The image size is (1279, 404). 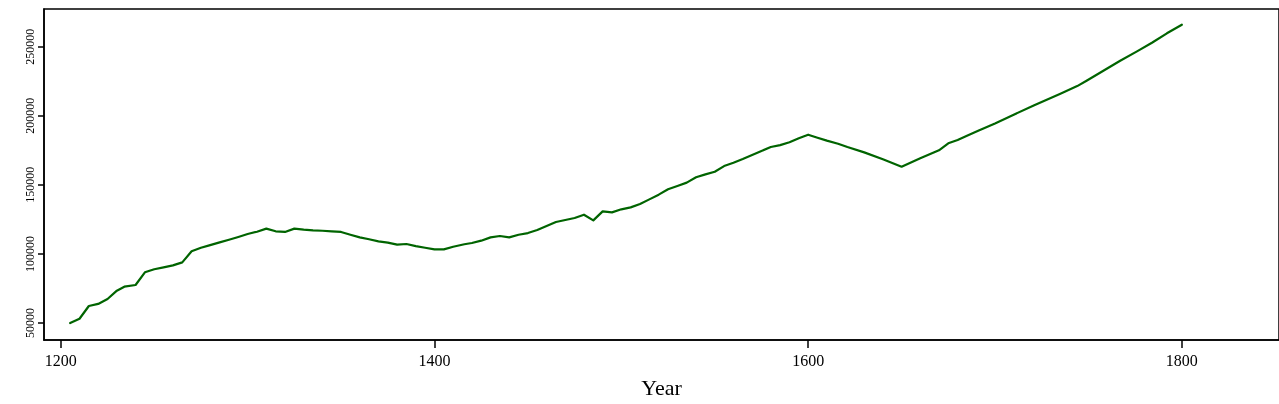 What do you see at coordinates (1181, 360) in the screenshot?
I see `x-tick-label: 1800` at bounding box center [1181, 360].